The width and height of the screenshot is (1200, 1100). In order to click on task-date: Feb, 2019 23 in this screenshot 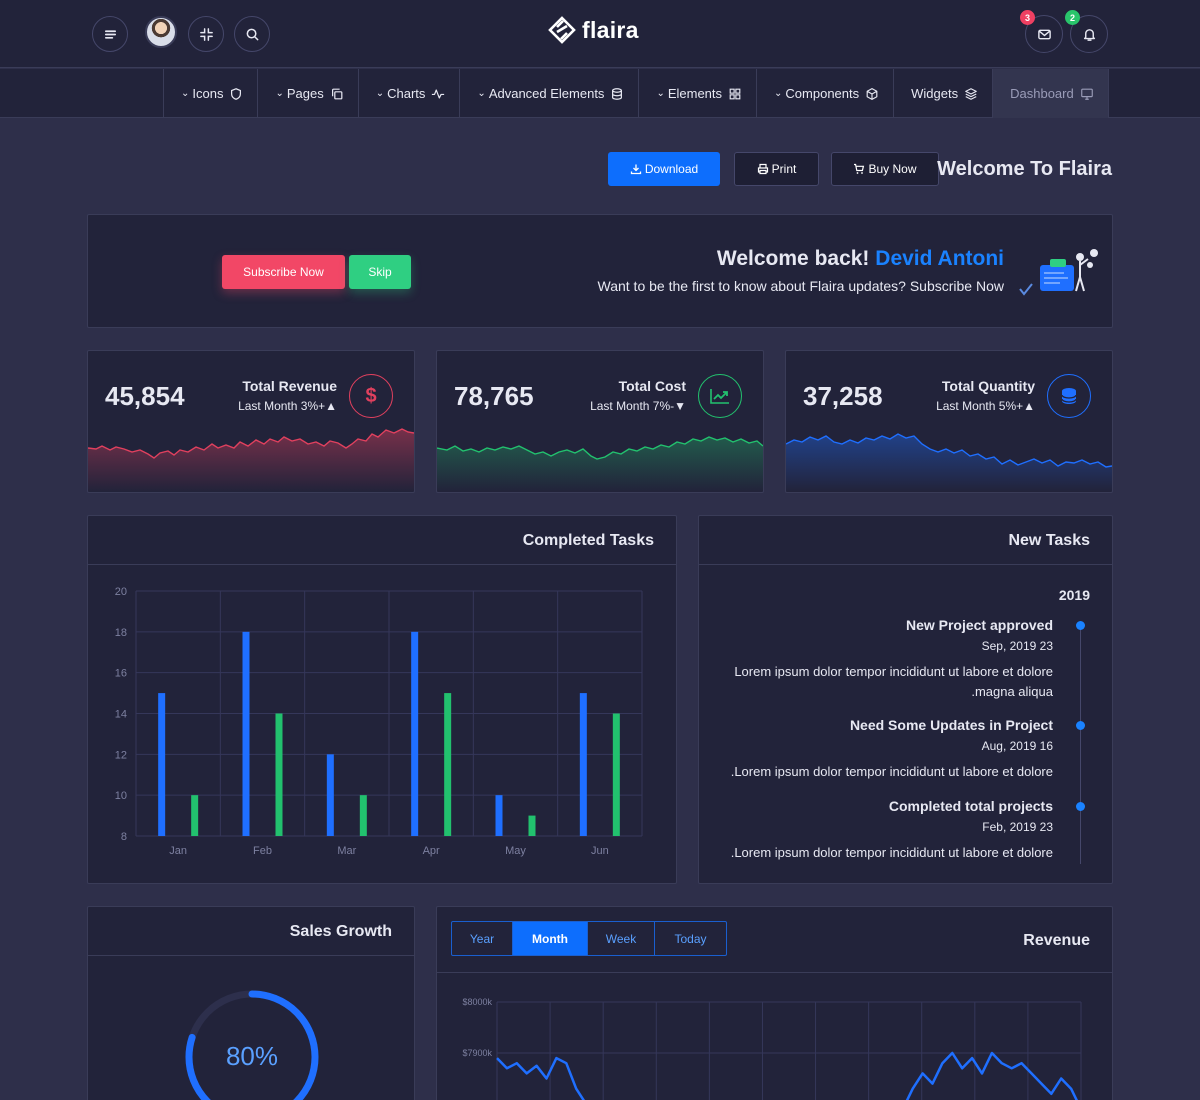, I will do `click(1017, 827)`.